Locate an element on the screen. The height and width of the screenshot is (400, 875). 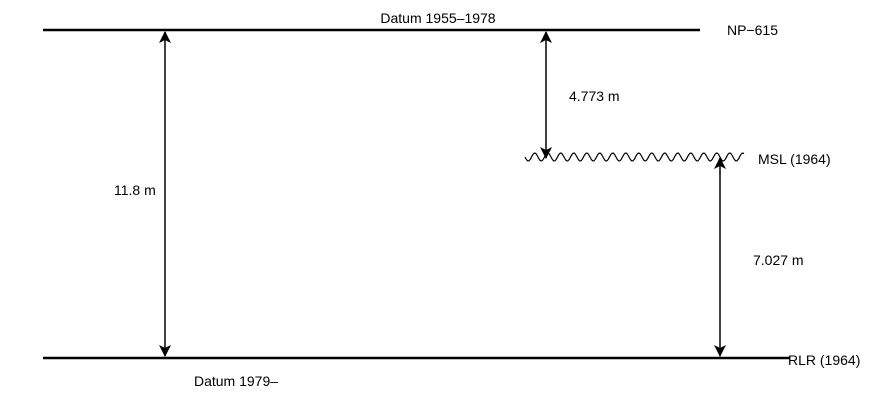
msl-wavy-line is located at coordinates (634, 157).